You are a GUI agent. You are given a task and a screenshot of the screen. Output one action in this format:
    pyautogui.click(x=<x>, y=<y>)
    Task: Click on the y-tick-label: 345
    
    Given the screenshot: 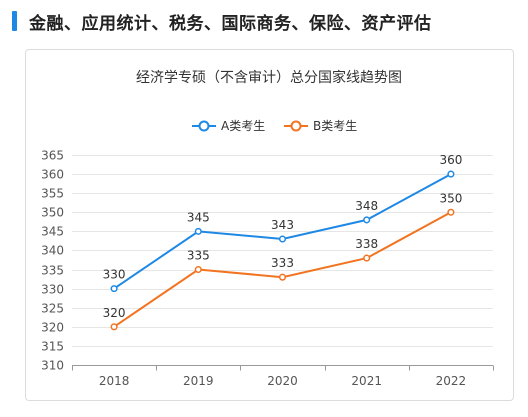 What is the action you would take?
    pyautogui.click(x=52, y=232)
    